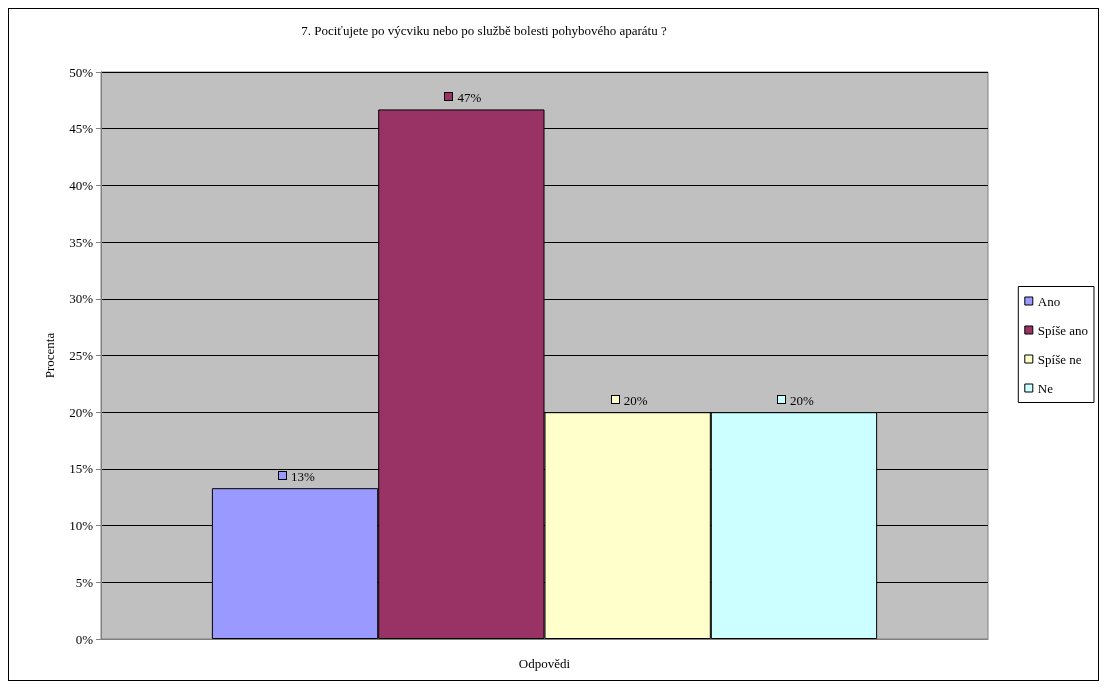 The height and width of the screenshot is (689, 1107). Describe the element at coordinates (1063, 330) in the screenshot. I see `legend-label: Spíše ano` at that location.